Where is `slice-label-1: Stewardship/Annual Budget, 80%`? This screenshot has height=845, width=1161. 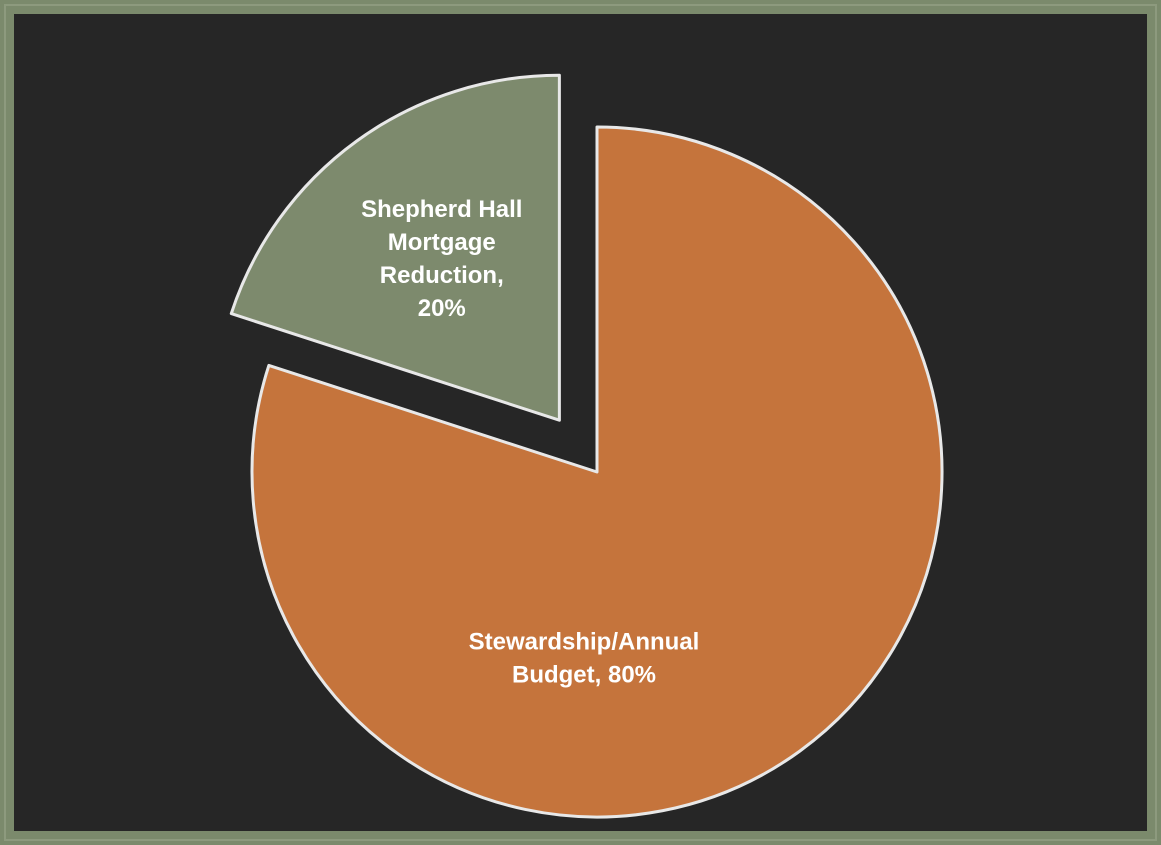 slice-label-1: Stewardship/Annual Budget, 80% is located at coordinates (584, 658).